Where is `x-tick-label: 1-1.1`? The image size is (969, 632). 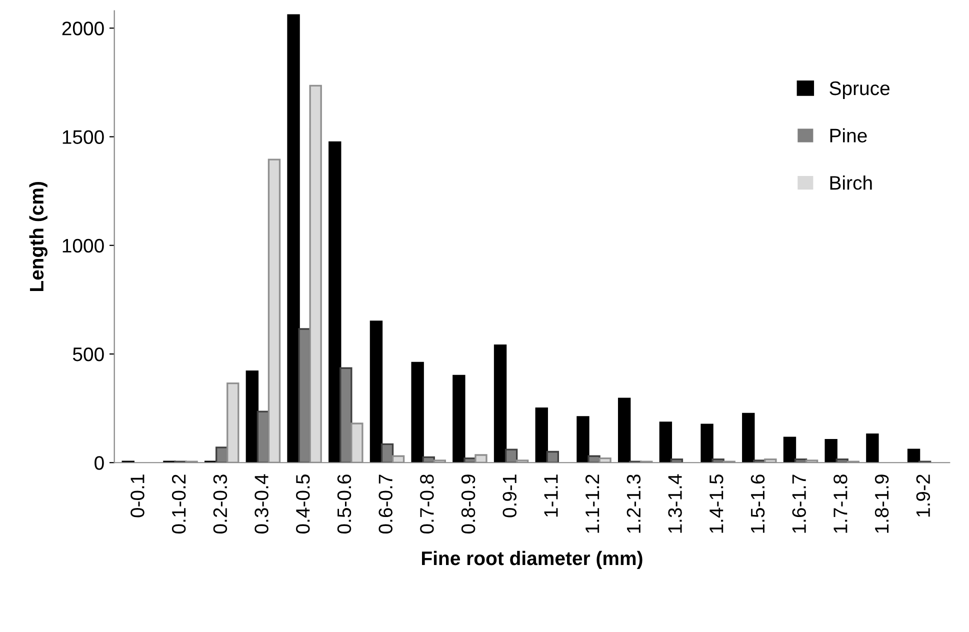
x-tick-label: 1-1.1 is located at coordinates (551, 495).